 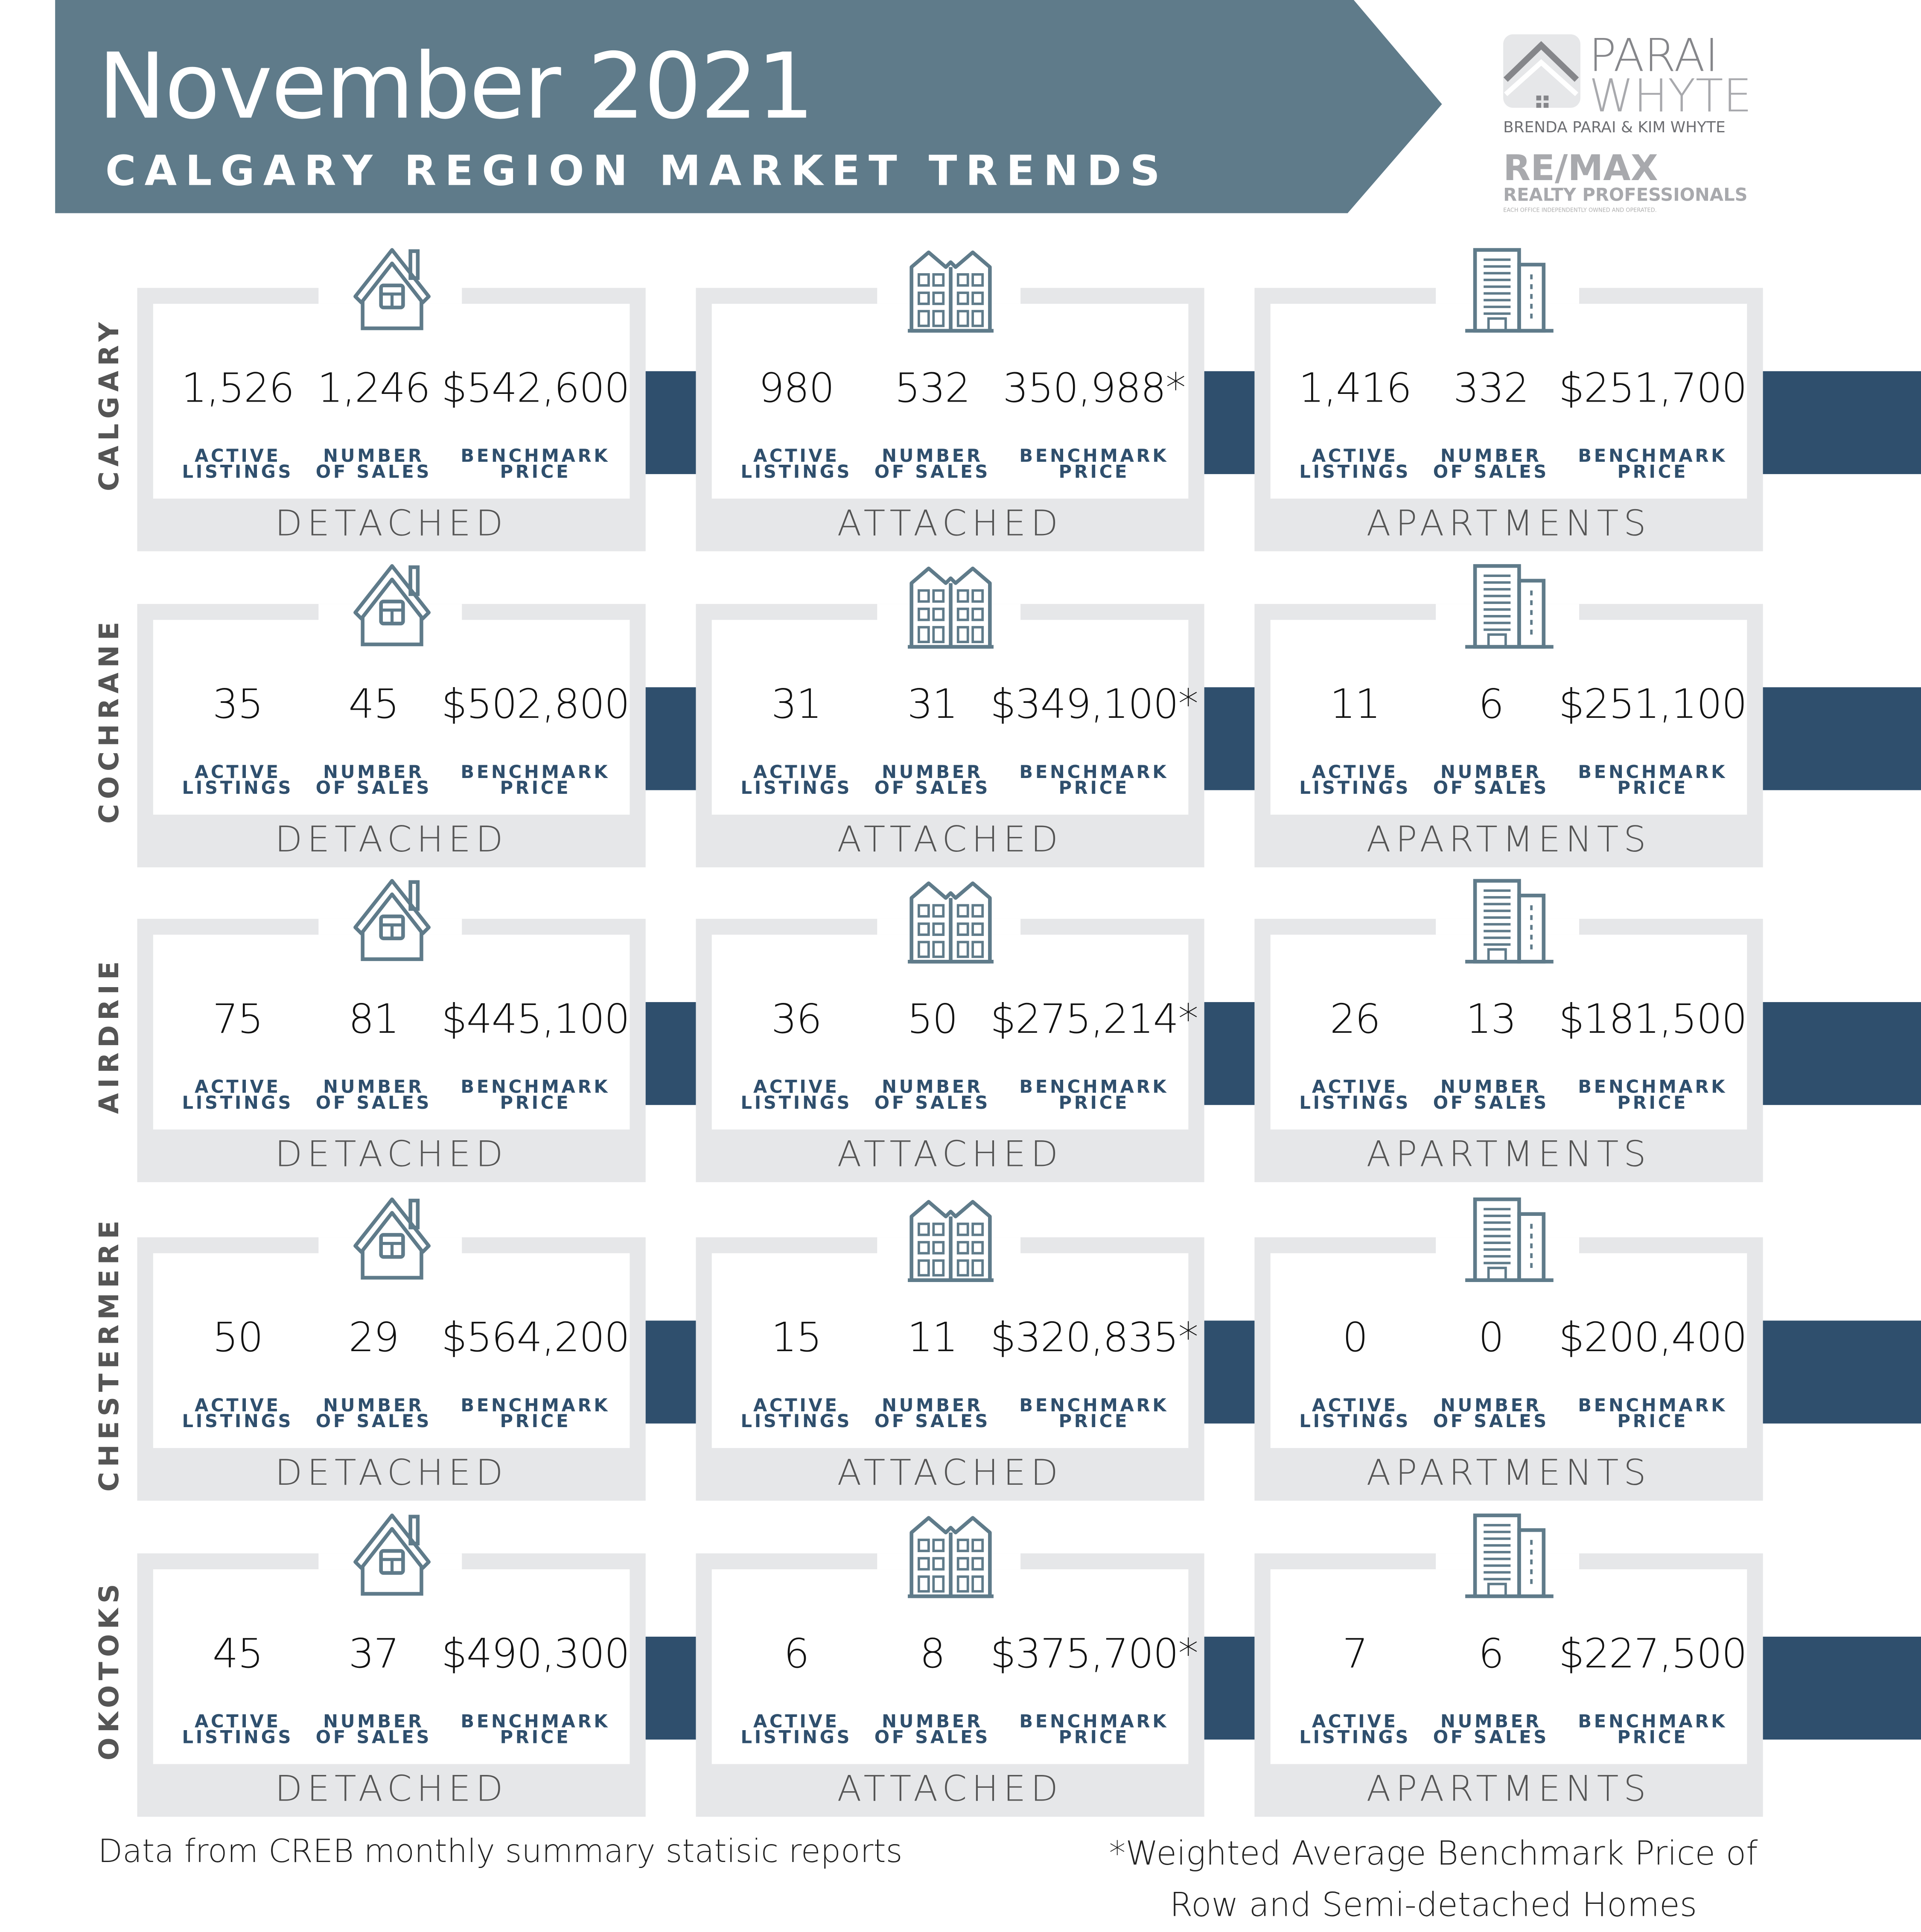 What do you see at coordinates (1614, 127) in the screenshot?
I see `logo-agents: BRENDA PARAI & KIM WHYTE` at bounding box center [1614, 127].